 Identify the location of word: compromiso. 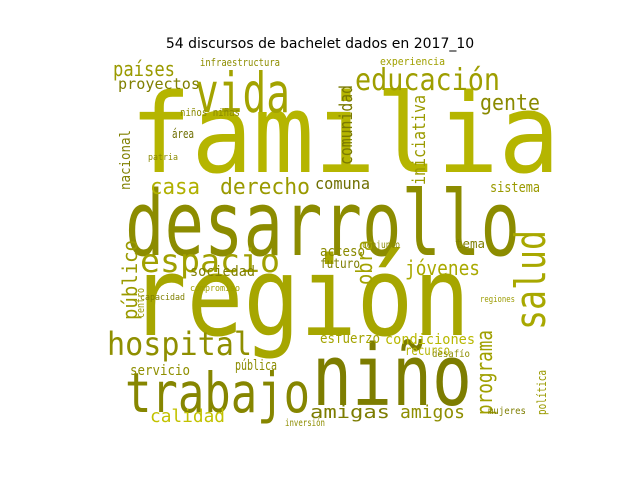
(215, 289).